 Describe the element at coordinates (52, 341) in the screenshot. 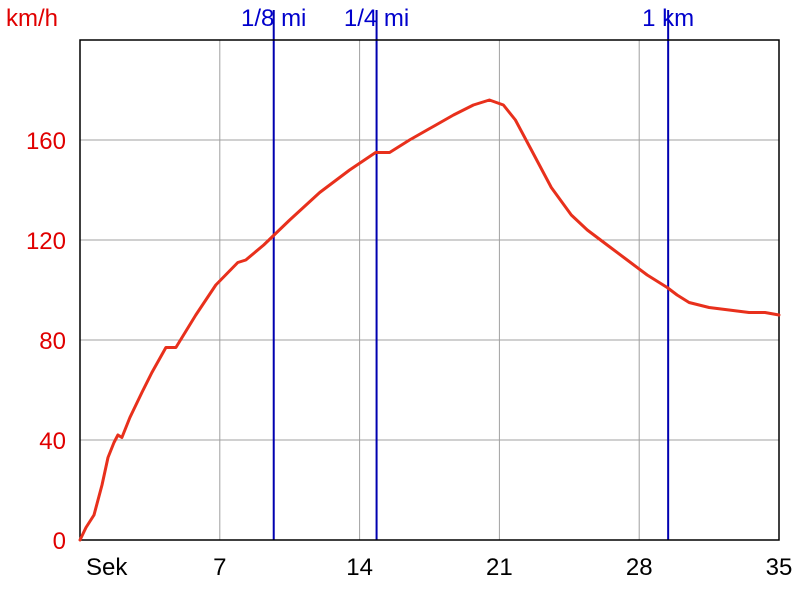

I see `y-tick-label: 80` at that location.